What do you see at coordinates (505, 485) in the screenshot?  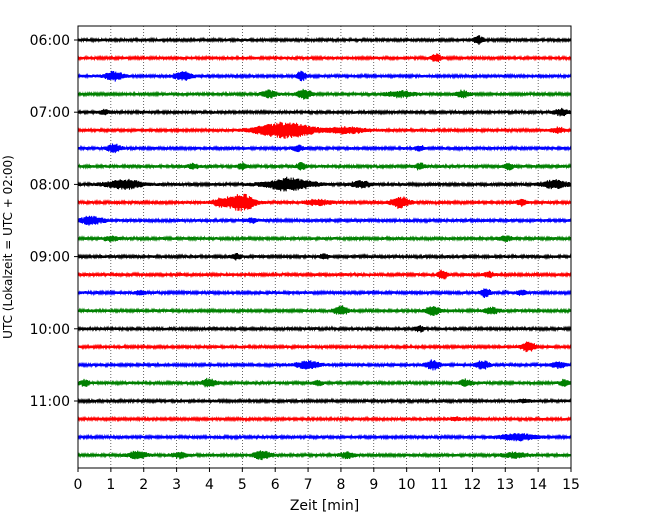 I see `x-tick-label: 13` at bounding box center [505, 485].